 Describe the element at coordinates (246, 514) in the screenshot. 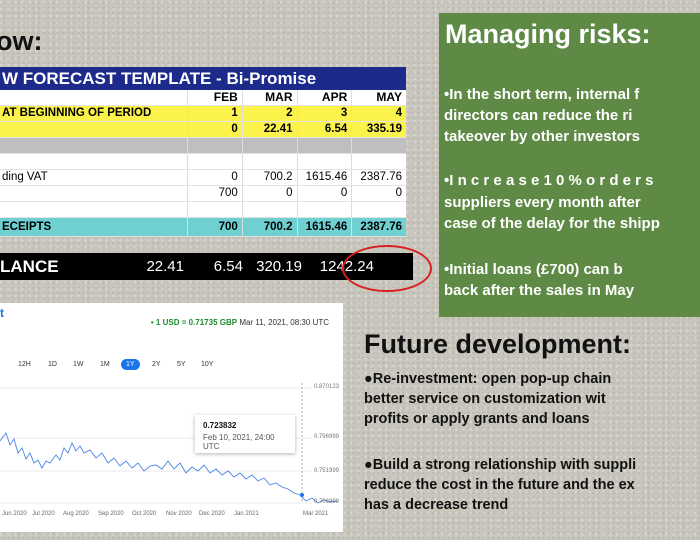

I see `x-tick-label: Jan 2021` at that location.